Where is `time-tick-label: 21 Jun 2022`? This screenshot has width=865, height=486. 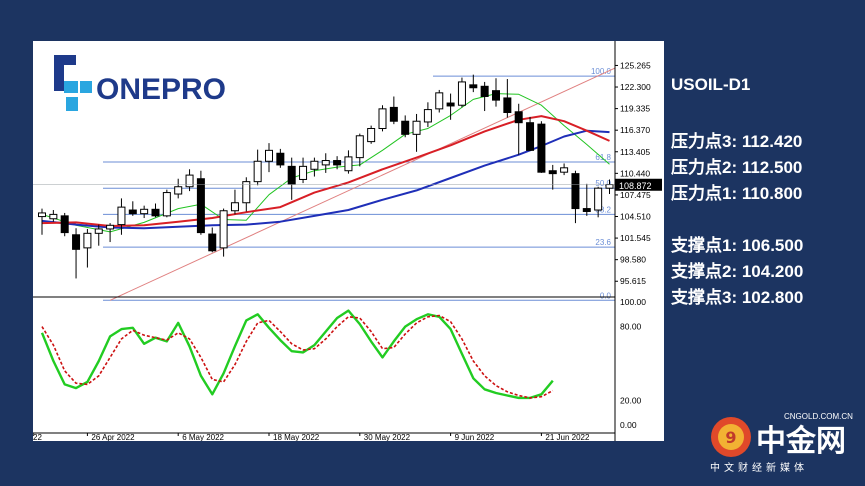
time-tick-label: 21 Jun 2022 is located at coordinates (567, 437).